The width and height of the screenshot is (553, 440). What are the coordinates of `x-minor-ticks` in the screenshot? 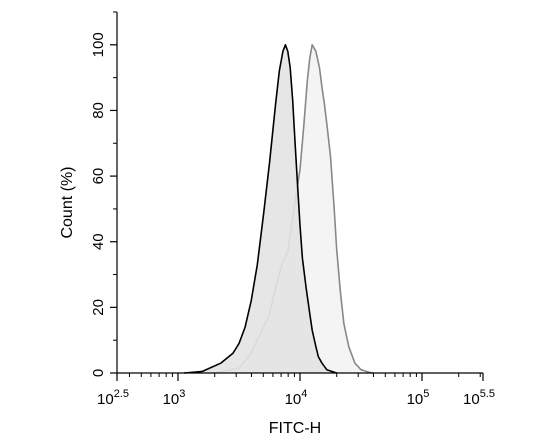 It's located at (304, 375).